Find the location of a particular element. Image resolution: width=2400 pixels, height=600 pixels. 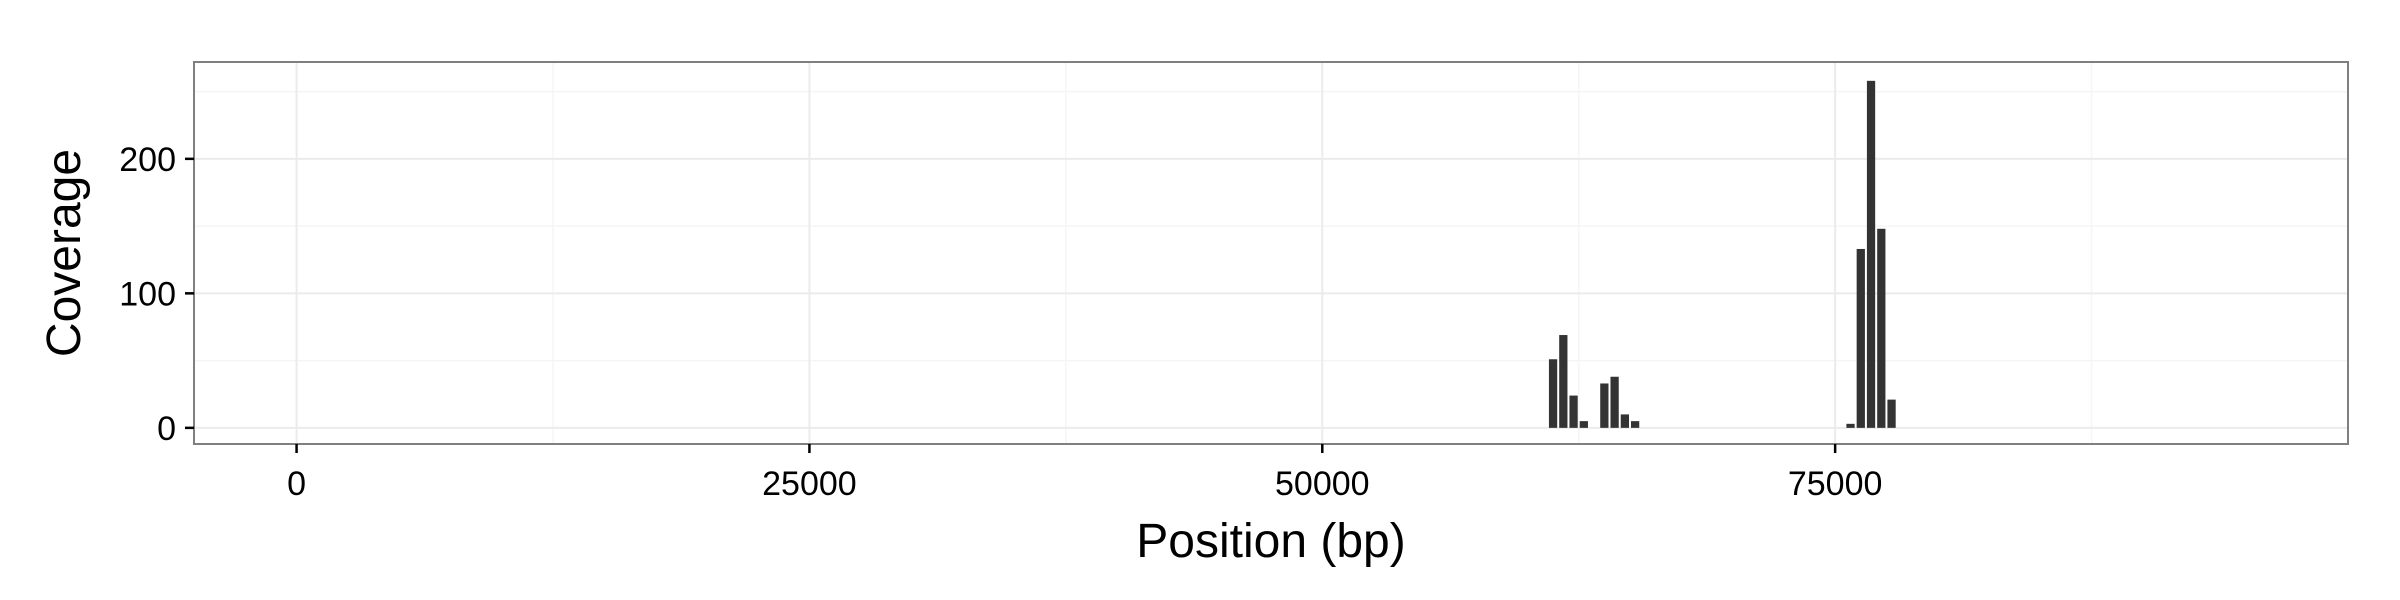

bar-series is located at coordinates (1722, 254).